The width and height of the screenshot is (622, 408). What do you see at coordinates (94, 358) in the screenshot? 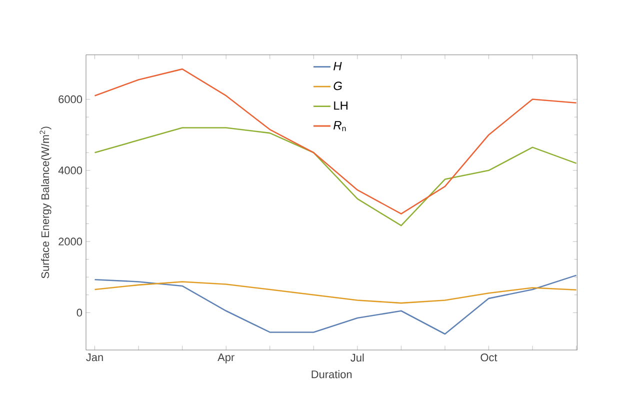
I see `x-tick-label: Jan` at bounding box center [94, 358].